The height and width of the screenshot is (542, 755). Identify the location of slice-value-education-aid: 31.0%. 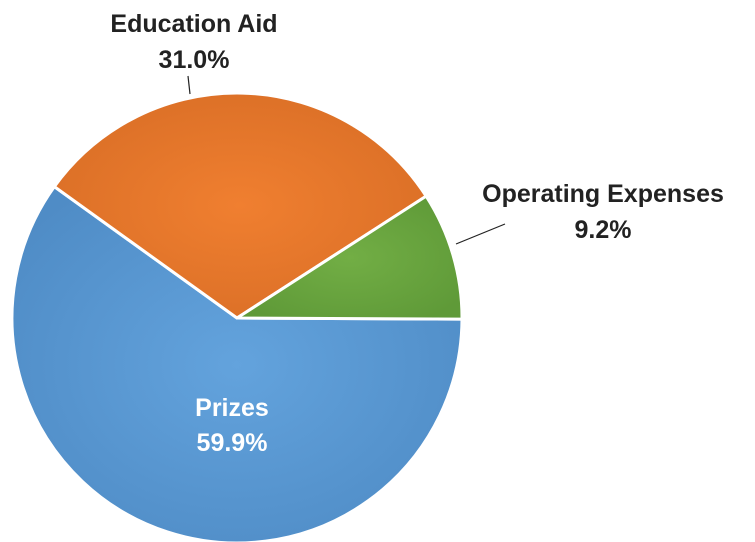
(194, 60).